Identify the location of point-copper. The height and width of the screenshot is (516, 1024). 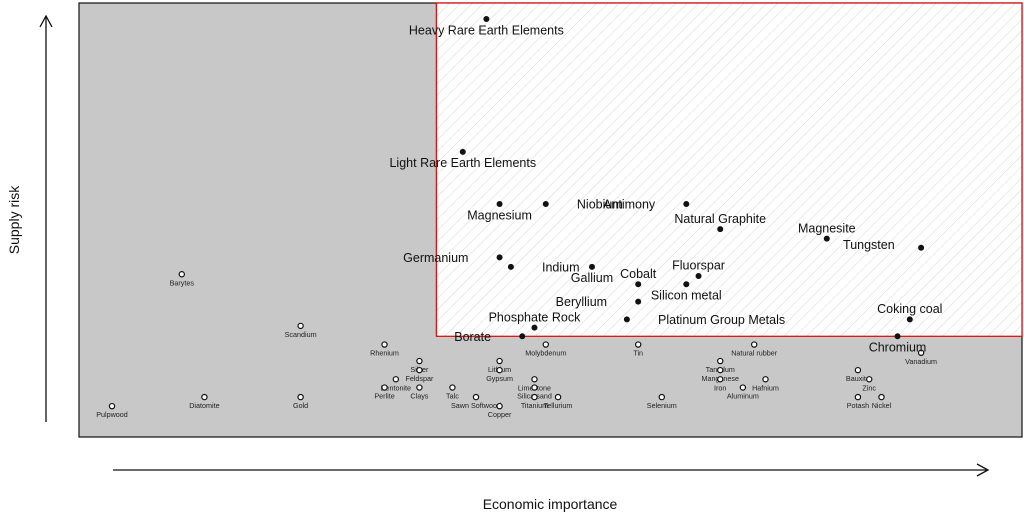
(499, 406).